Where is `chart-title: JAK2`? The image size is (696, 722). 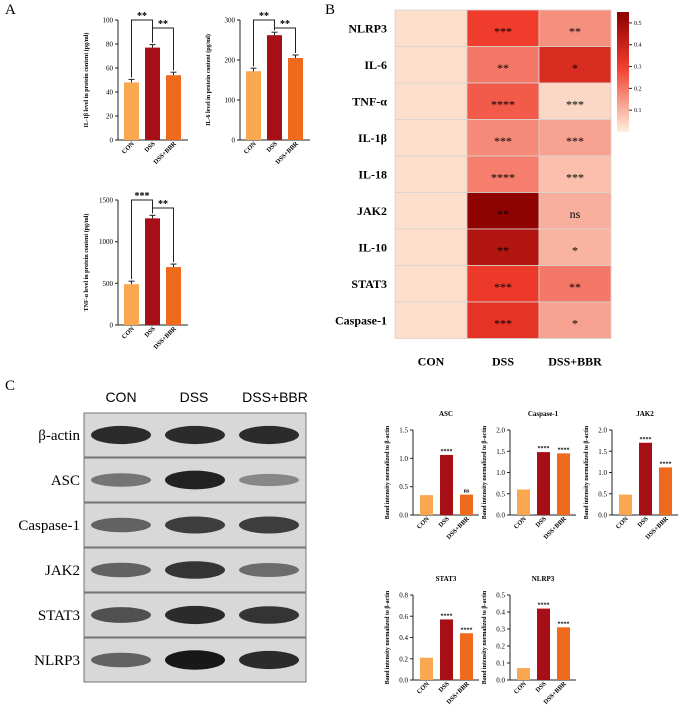
chart-title: JAK2 is located at coordinates (645, 414).